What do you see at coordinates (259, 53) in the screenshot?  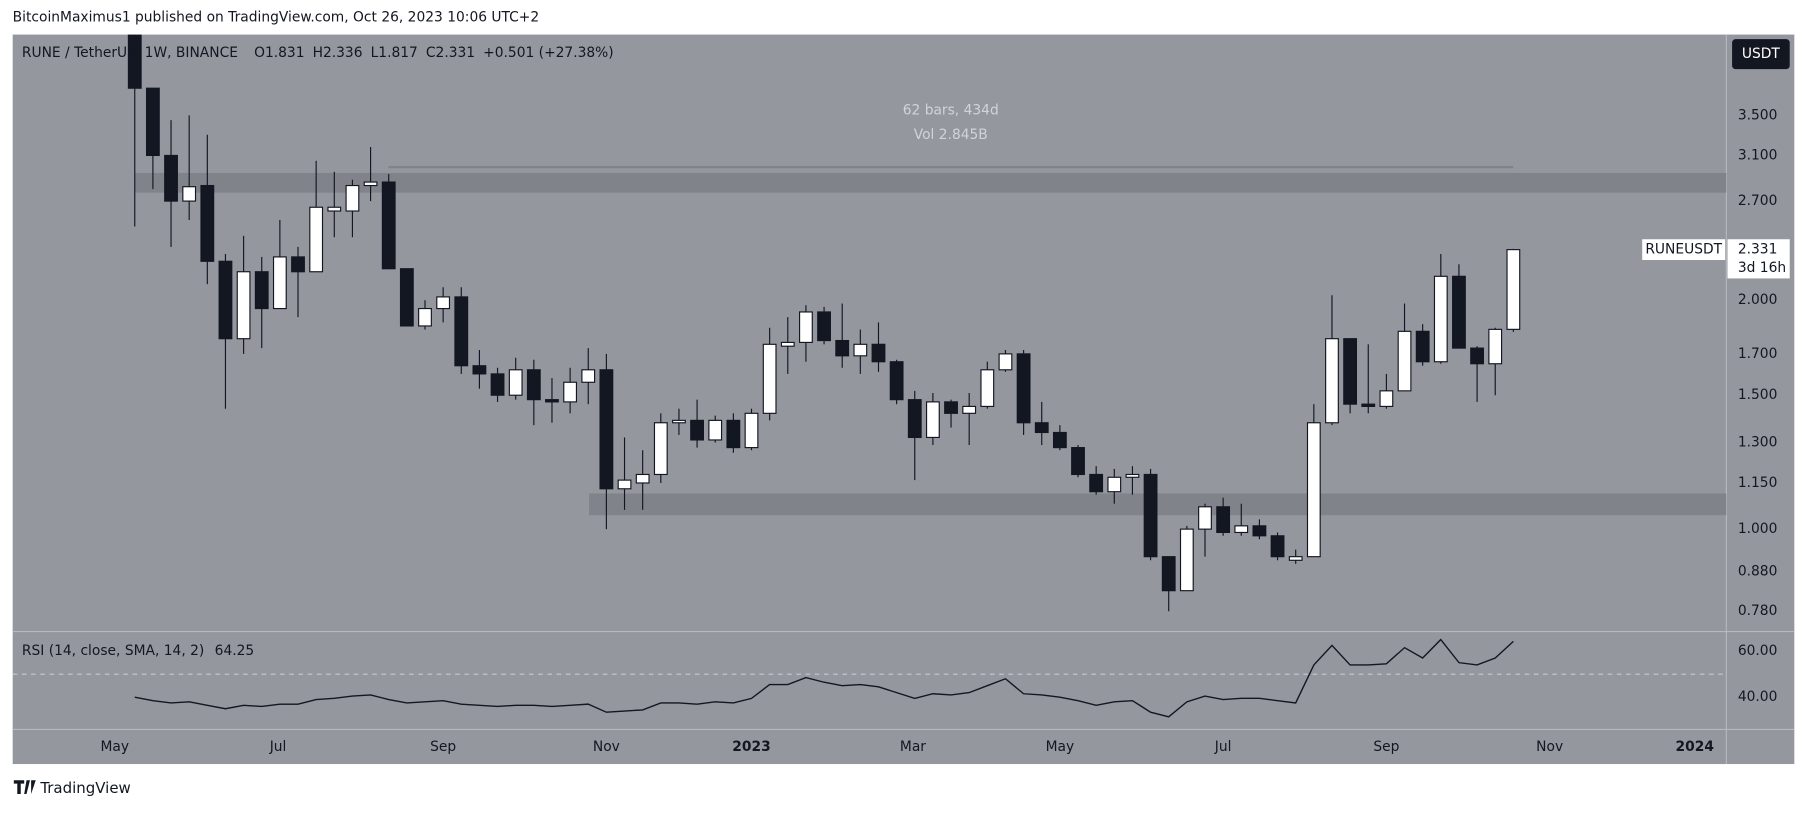 I see `ohlc-key: O` at bounding box center [259, 53].